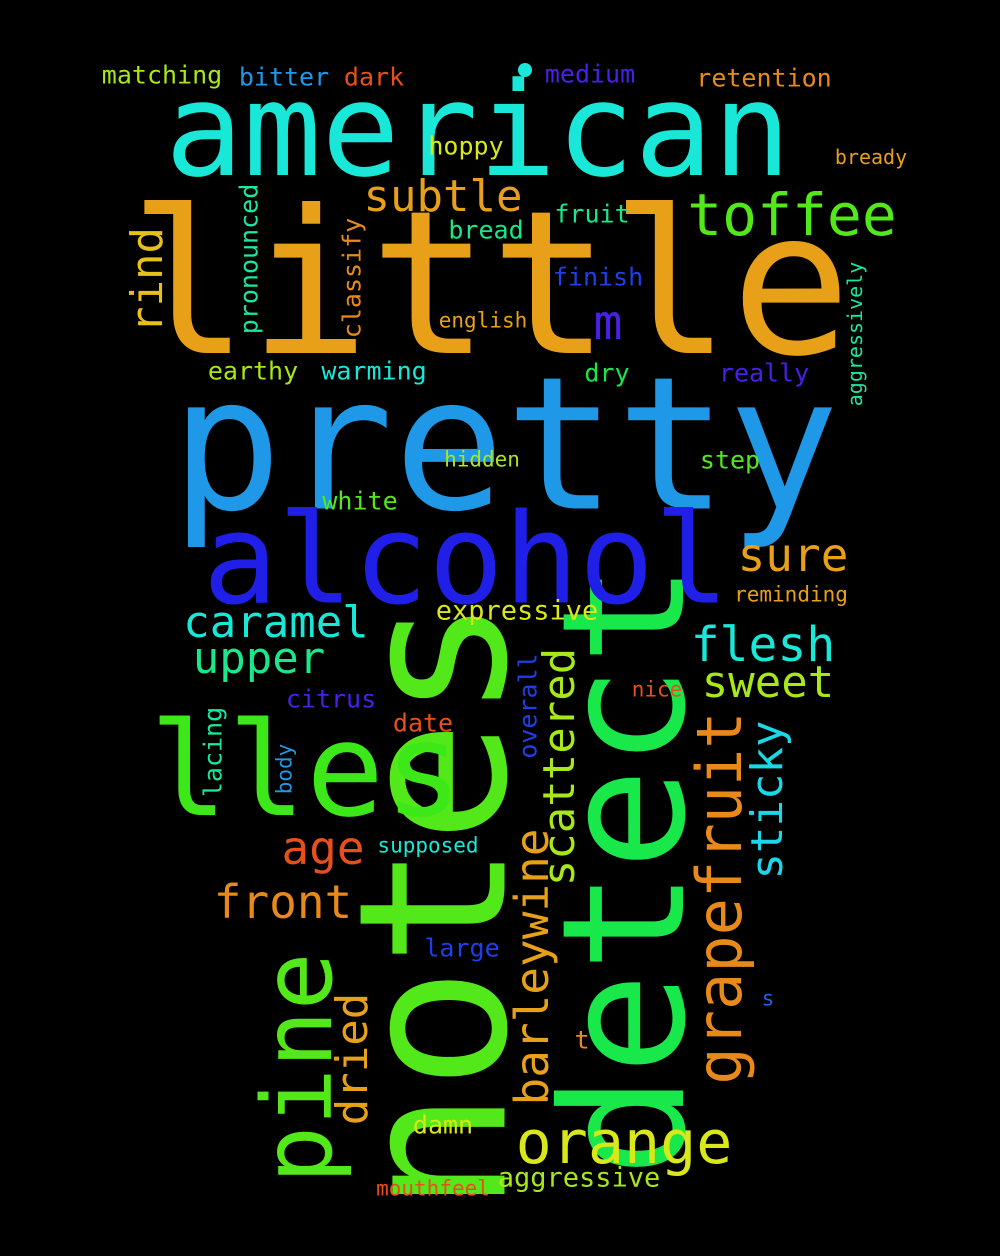 The height and width of the screenshot is (1256, 1000). I want to click on word-citrus: citrus, so click(331, 699).